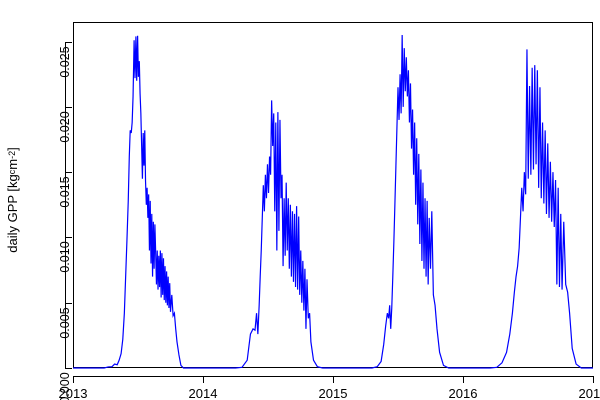 The image size is (600, 400). What do you see at coordinates (589, 393) in the screenshot?
I see `x-axis-tick-label: 2017` at bounding box center [589, 393].